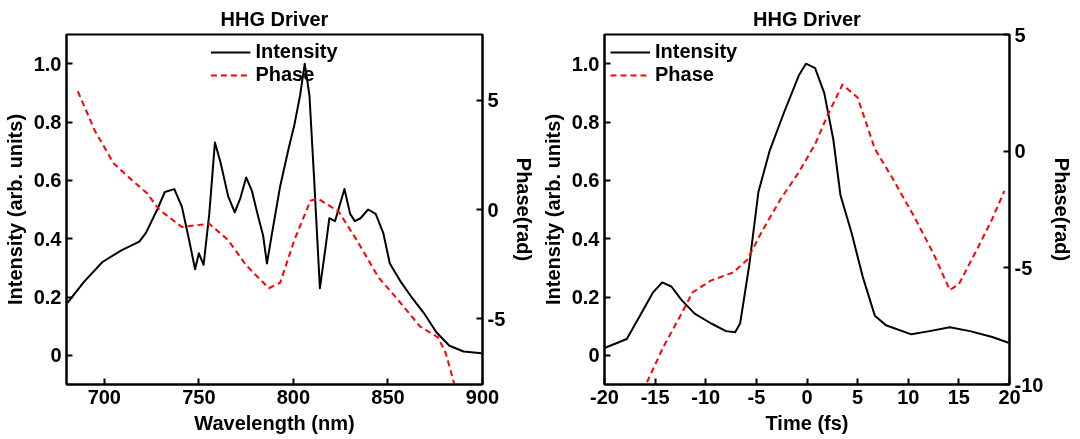  Describe the element at coordinates (482, 396) in the screenshot. I see `x-tick-label: 900` at that location.